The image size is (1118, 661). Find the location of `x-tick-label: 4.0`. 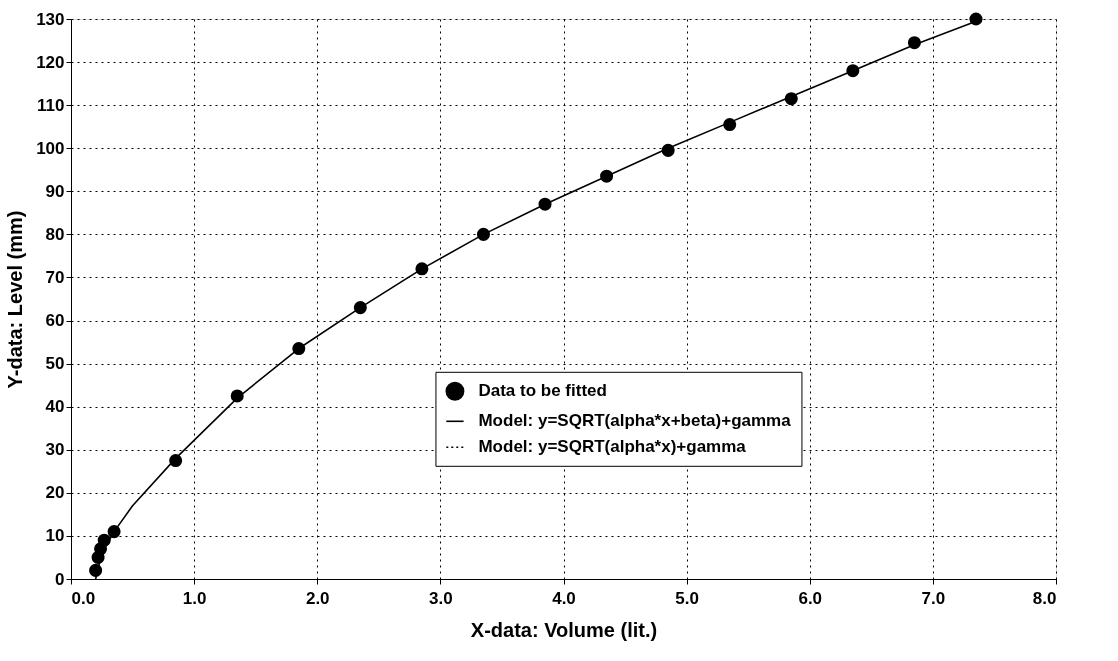

x-tick-label: 4.0 is located at coordinates (564, 598).